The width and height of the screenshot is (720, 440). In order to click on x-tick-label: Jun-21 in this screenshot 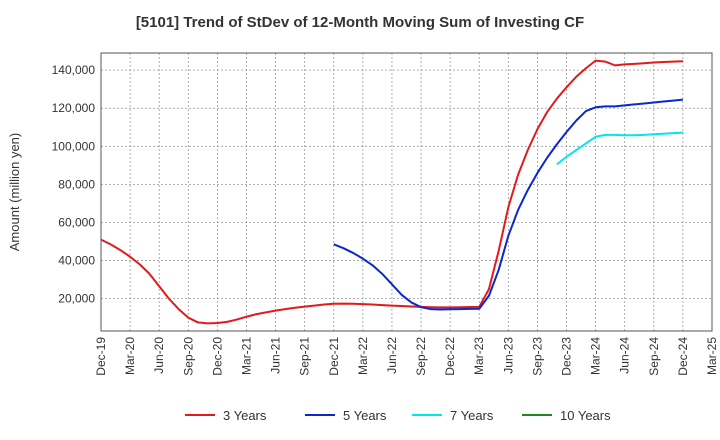, I will do `click(276, 355)`.